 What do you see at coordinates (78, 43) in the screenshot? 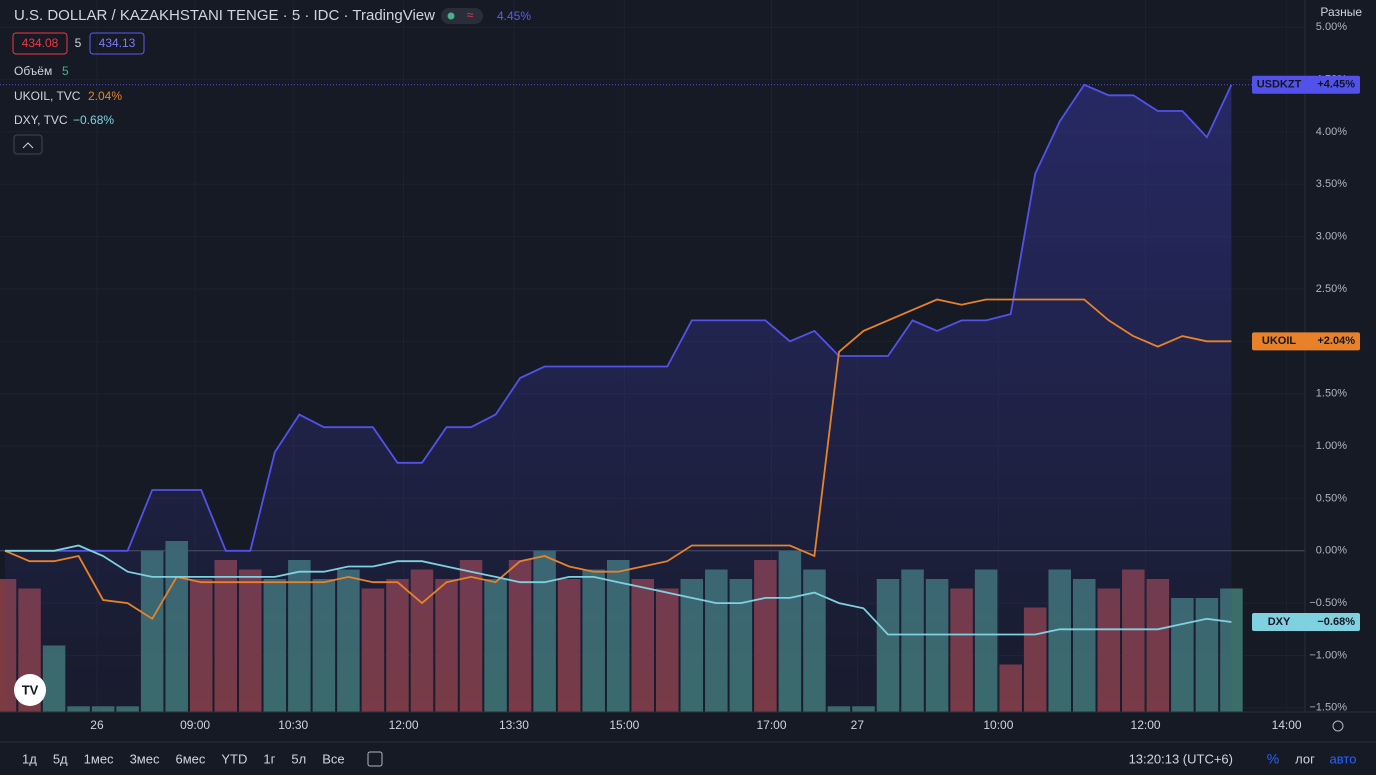
I see `spread: 5` at bounding box center [78, 43].